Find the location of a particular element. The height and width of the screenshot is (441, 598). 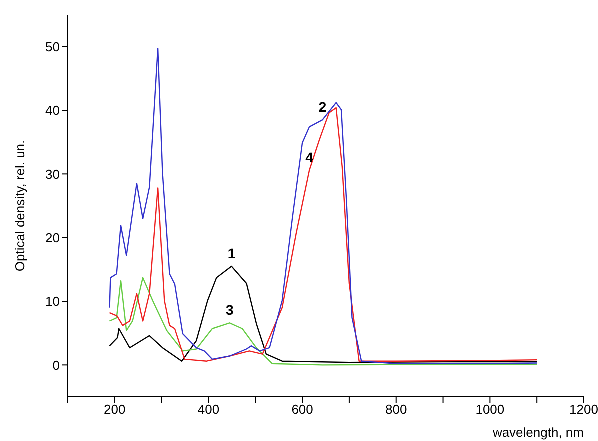

x-tick-label: 1200 is located at coordinates (584, 410).